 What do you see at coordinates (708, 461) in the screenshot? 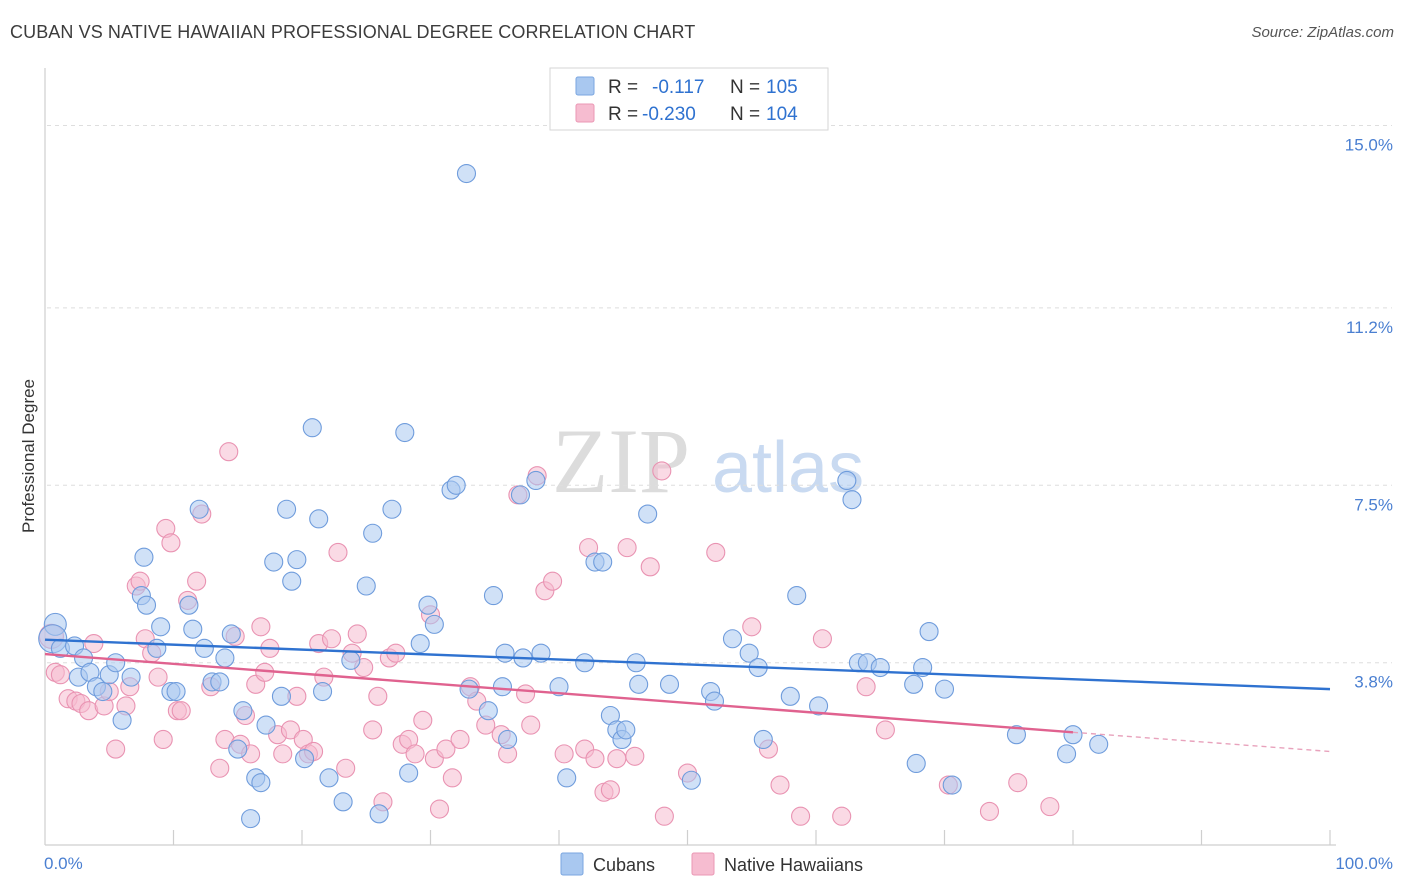
I see `watermark: ZIP atlas` at bounding box center [708, 461].